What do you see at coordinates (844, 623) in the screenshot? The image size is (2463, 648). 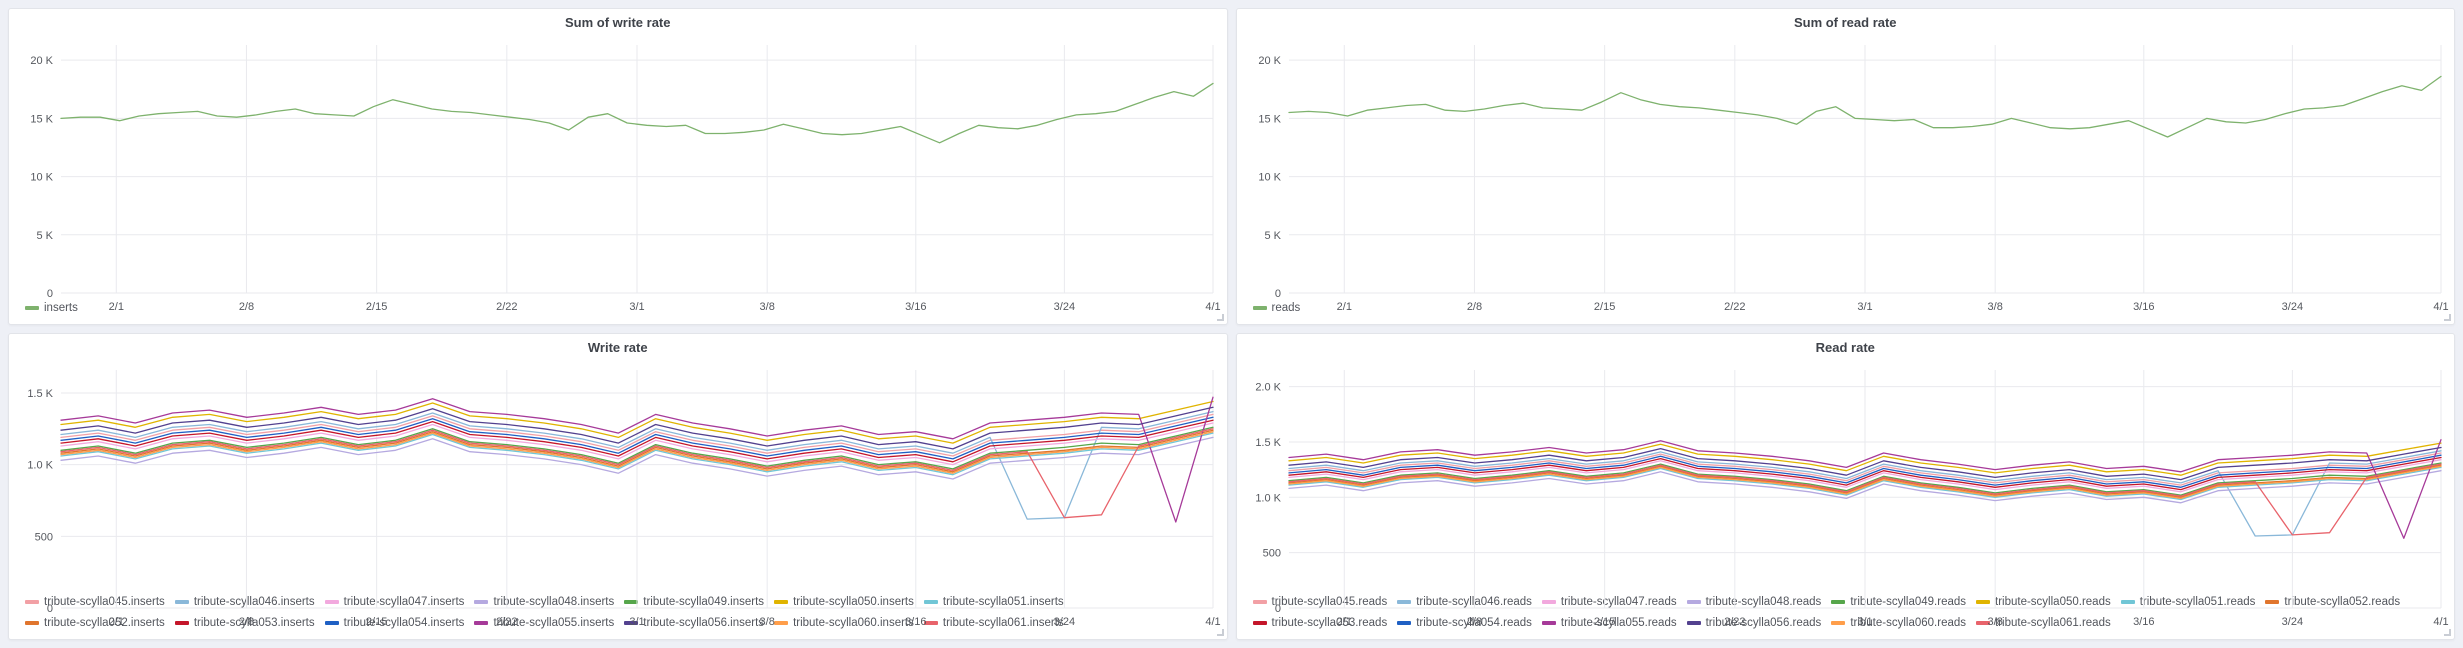 I see `legend-item: tribute-scylla060.inserts` at bounding box center [844, 623].